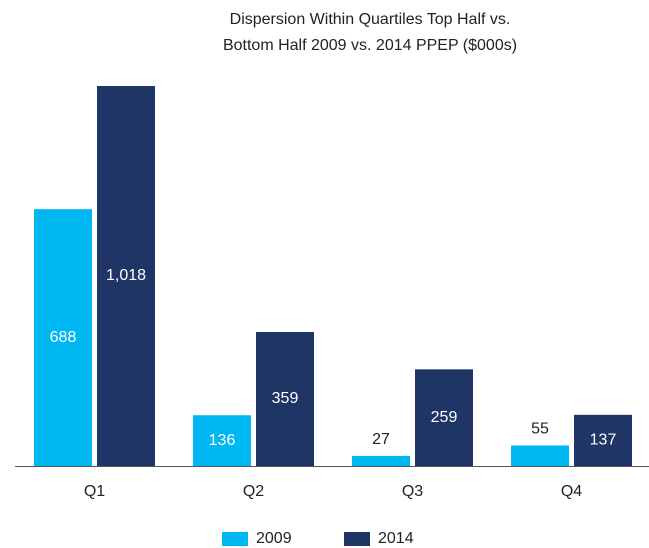 The image size is (649, 548). I want to click on data-label: 1,018, so click(126, 275).